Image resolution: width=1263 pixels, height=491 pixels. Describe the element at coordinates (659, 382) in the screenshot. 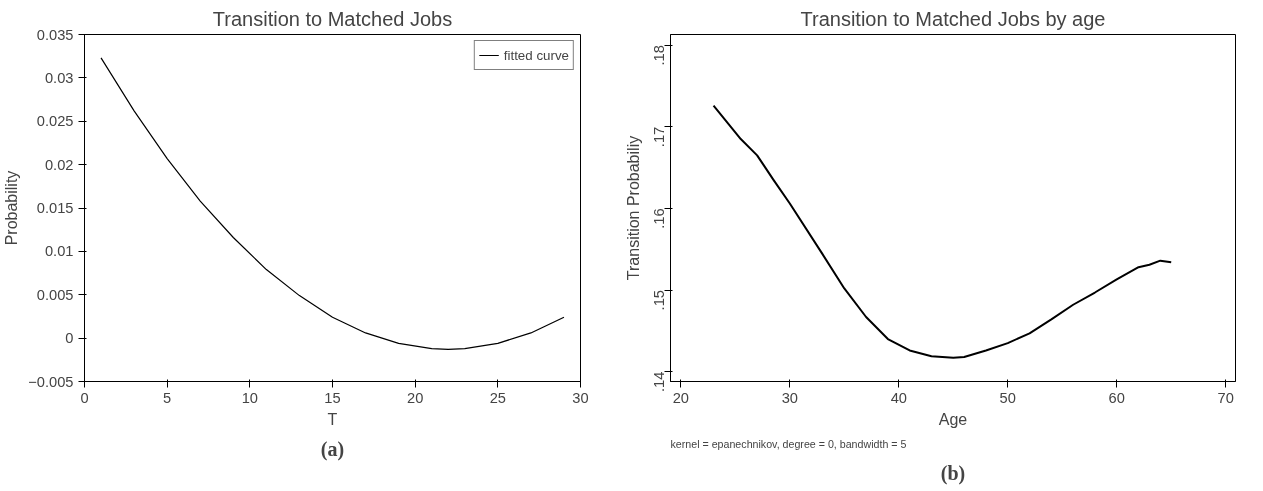

I see `y-tick-label: .14` at that location.